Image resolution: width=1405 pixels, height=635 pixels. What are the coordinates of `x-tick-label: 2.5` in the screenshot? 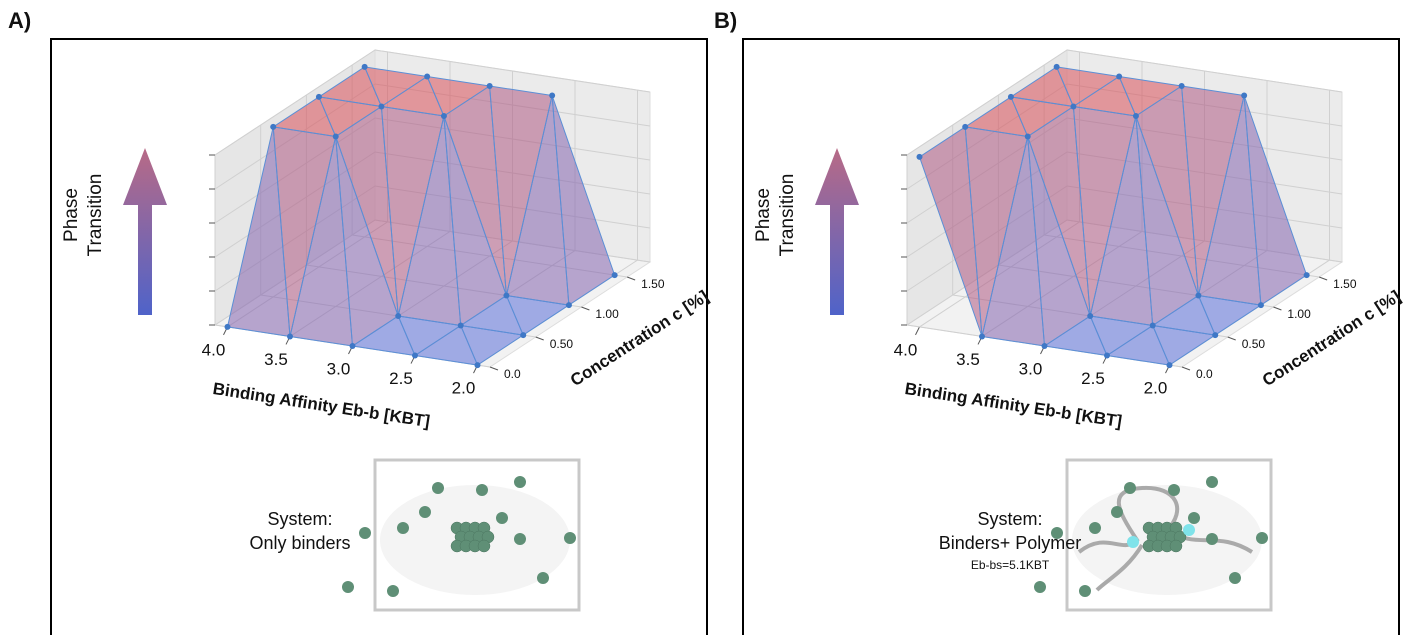 It's located at (401, 378).